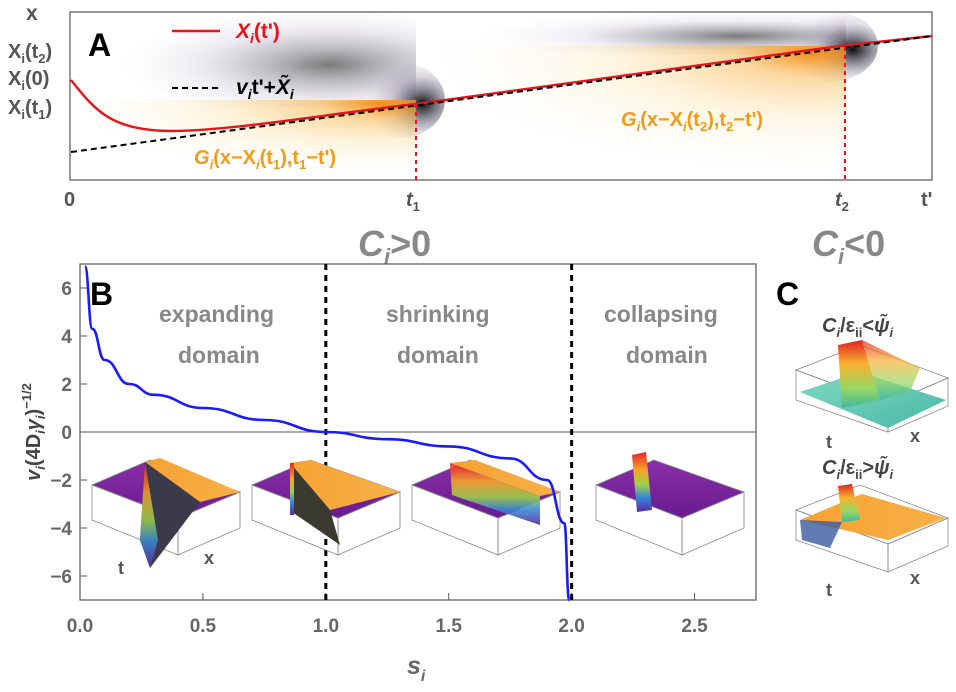  Describe the element at coordinates (203, 626) in the screenshot. I see `x-tick-label: 0.5` at that location.